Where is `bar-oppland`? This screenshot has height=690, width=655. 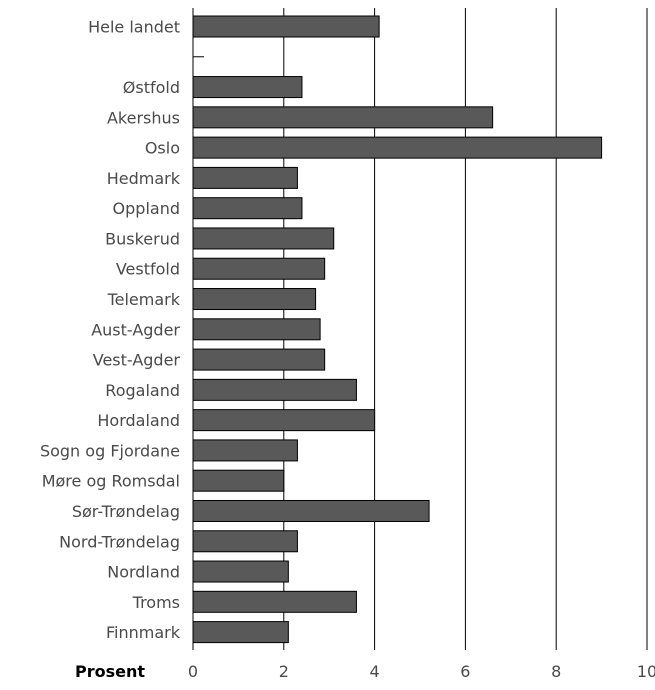 bar-oppland is located at coordinates (247, 208).